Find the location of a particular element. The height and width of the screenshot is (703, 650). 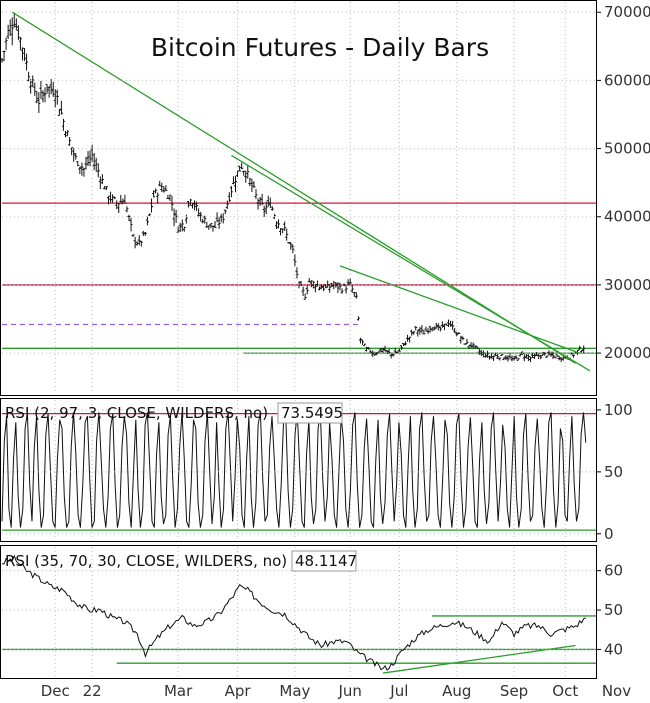

y-tick-label: 60000 is located at coordinates (627, 80).